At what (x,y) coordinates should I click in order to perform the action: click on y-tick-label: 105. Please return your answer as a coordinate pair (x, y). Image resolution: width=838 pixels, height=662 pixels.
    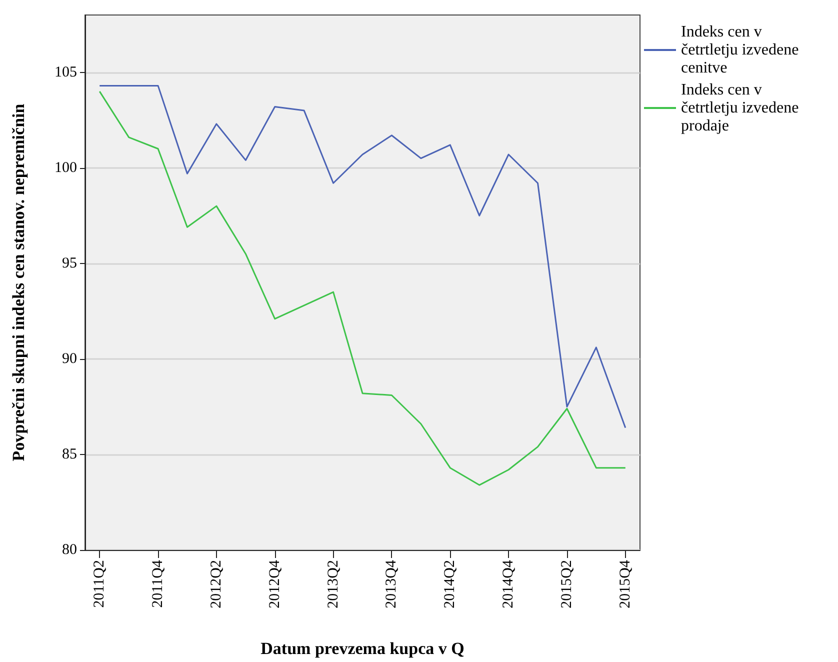
    Looking at the image, I should click on (65, 72).